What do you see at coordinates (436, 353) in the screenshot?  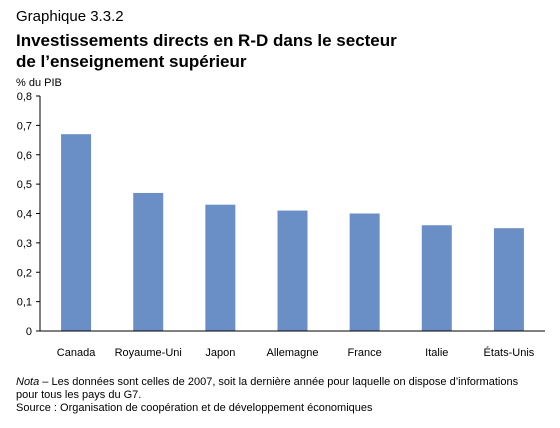 I see `x-tick-label: Italie` at bounding box center [436, 353].